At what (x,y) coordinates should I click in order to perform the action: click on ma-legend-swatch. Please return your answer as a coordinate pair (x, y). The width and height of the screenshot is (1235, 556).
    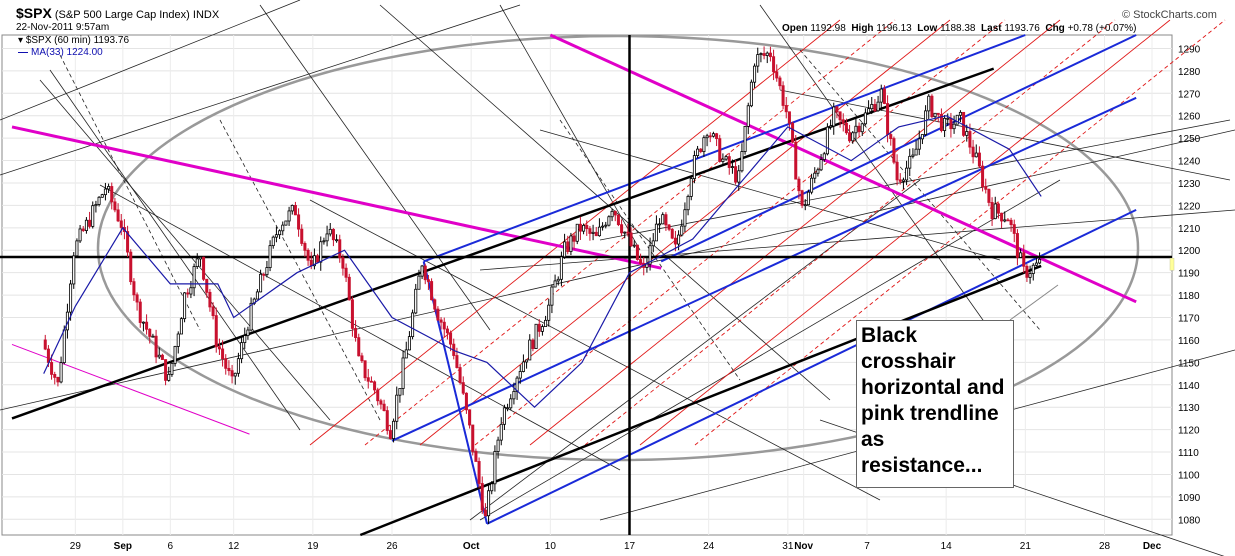
    Looking at the image, I should click on (23, 52).